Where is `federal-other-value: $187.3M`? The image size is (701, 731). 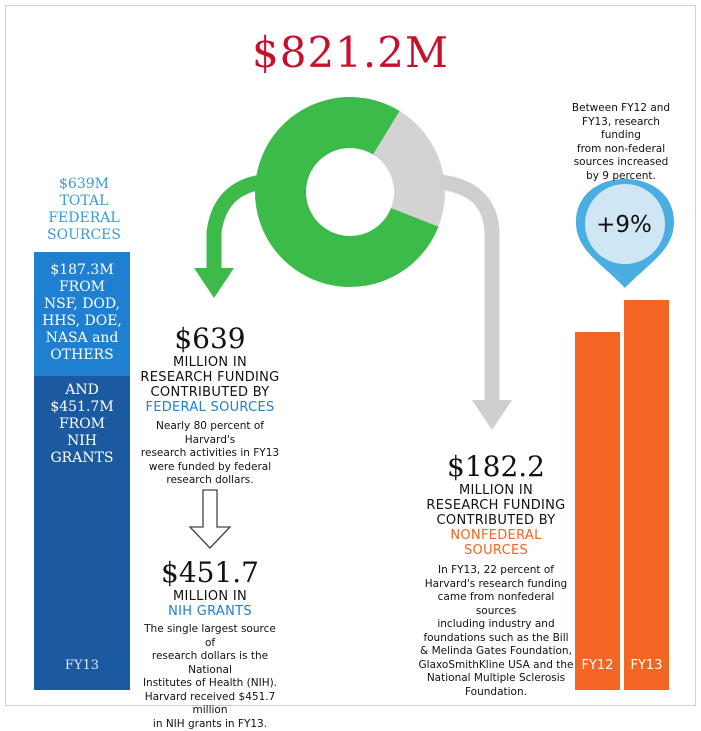
federal-other-value: $187.3M is located at coordinates (82, 270).